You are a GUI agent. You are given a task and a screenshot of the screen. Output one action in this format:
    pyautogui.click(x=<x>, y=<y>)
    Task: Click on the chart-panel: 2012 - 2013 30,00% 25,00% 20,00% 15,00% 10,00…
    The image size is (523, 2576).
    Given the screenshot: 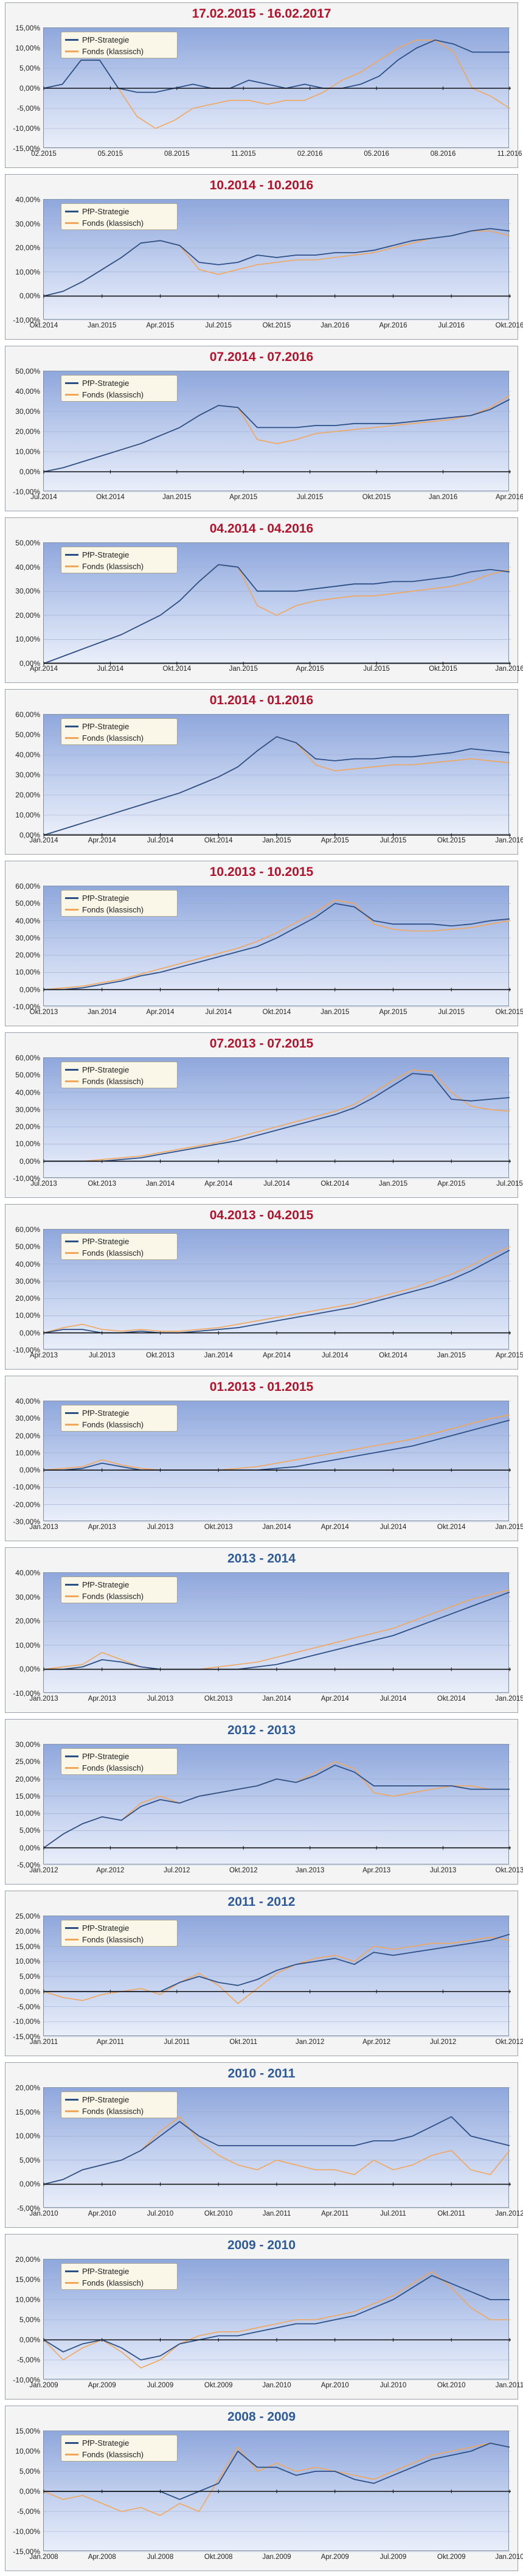 What is the action you would take?
    pyautogui.click(x=264, y=1802)
    